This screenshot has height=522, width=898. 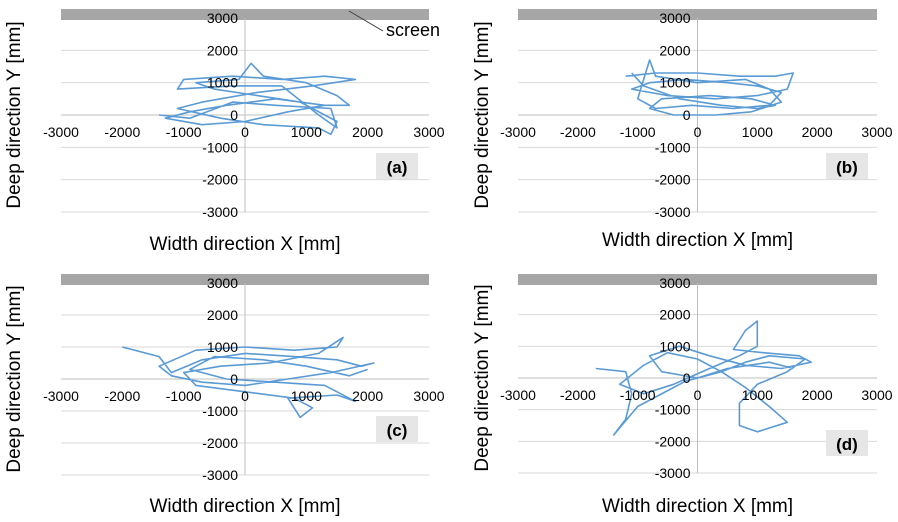 I want to click on panel-label: (d), so click(x=847, y=444).